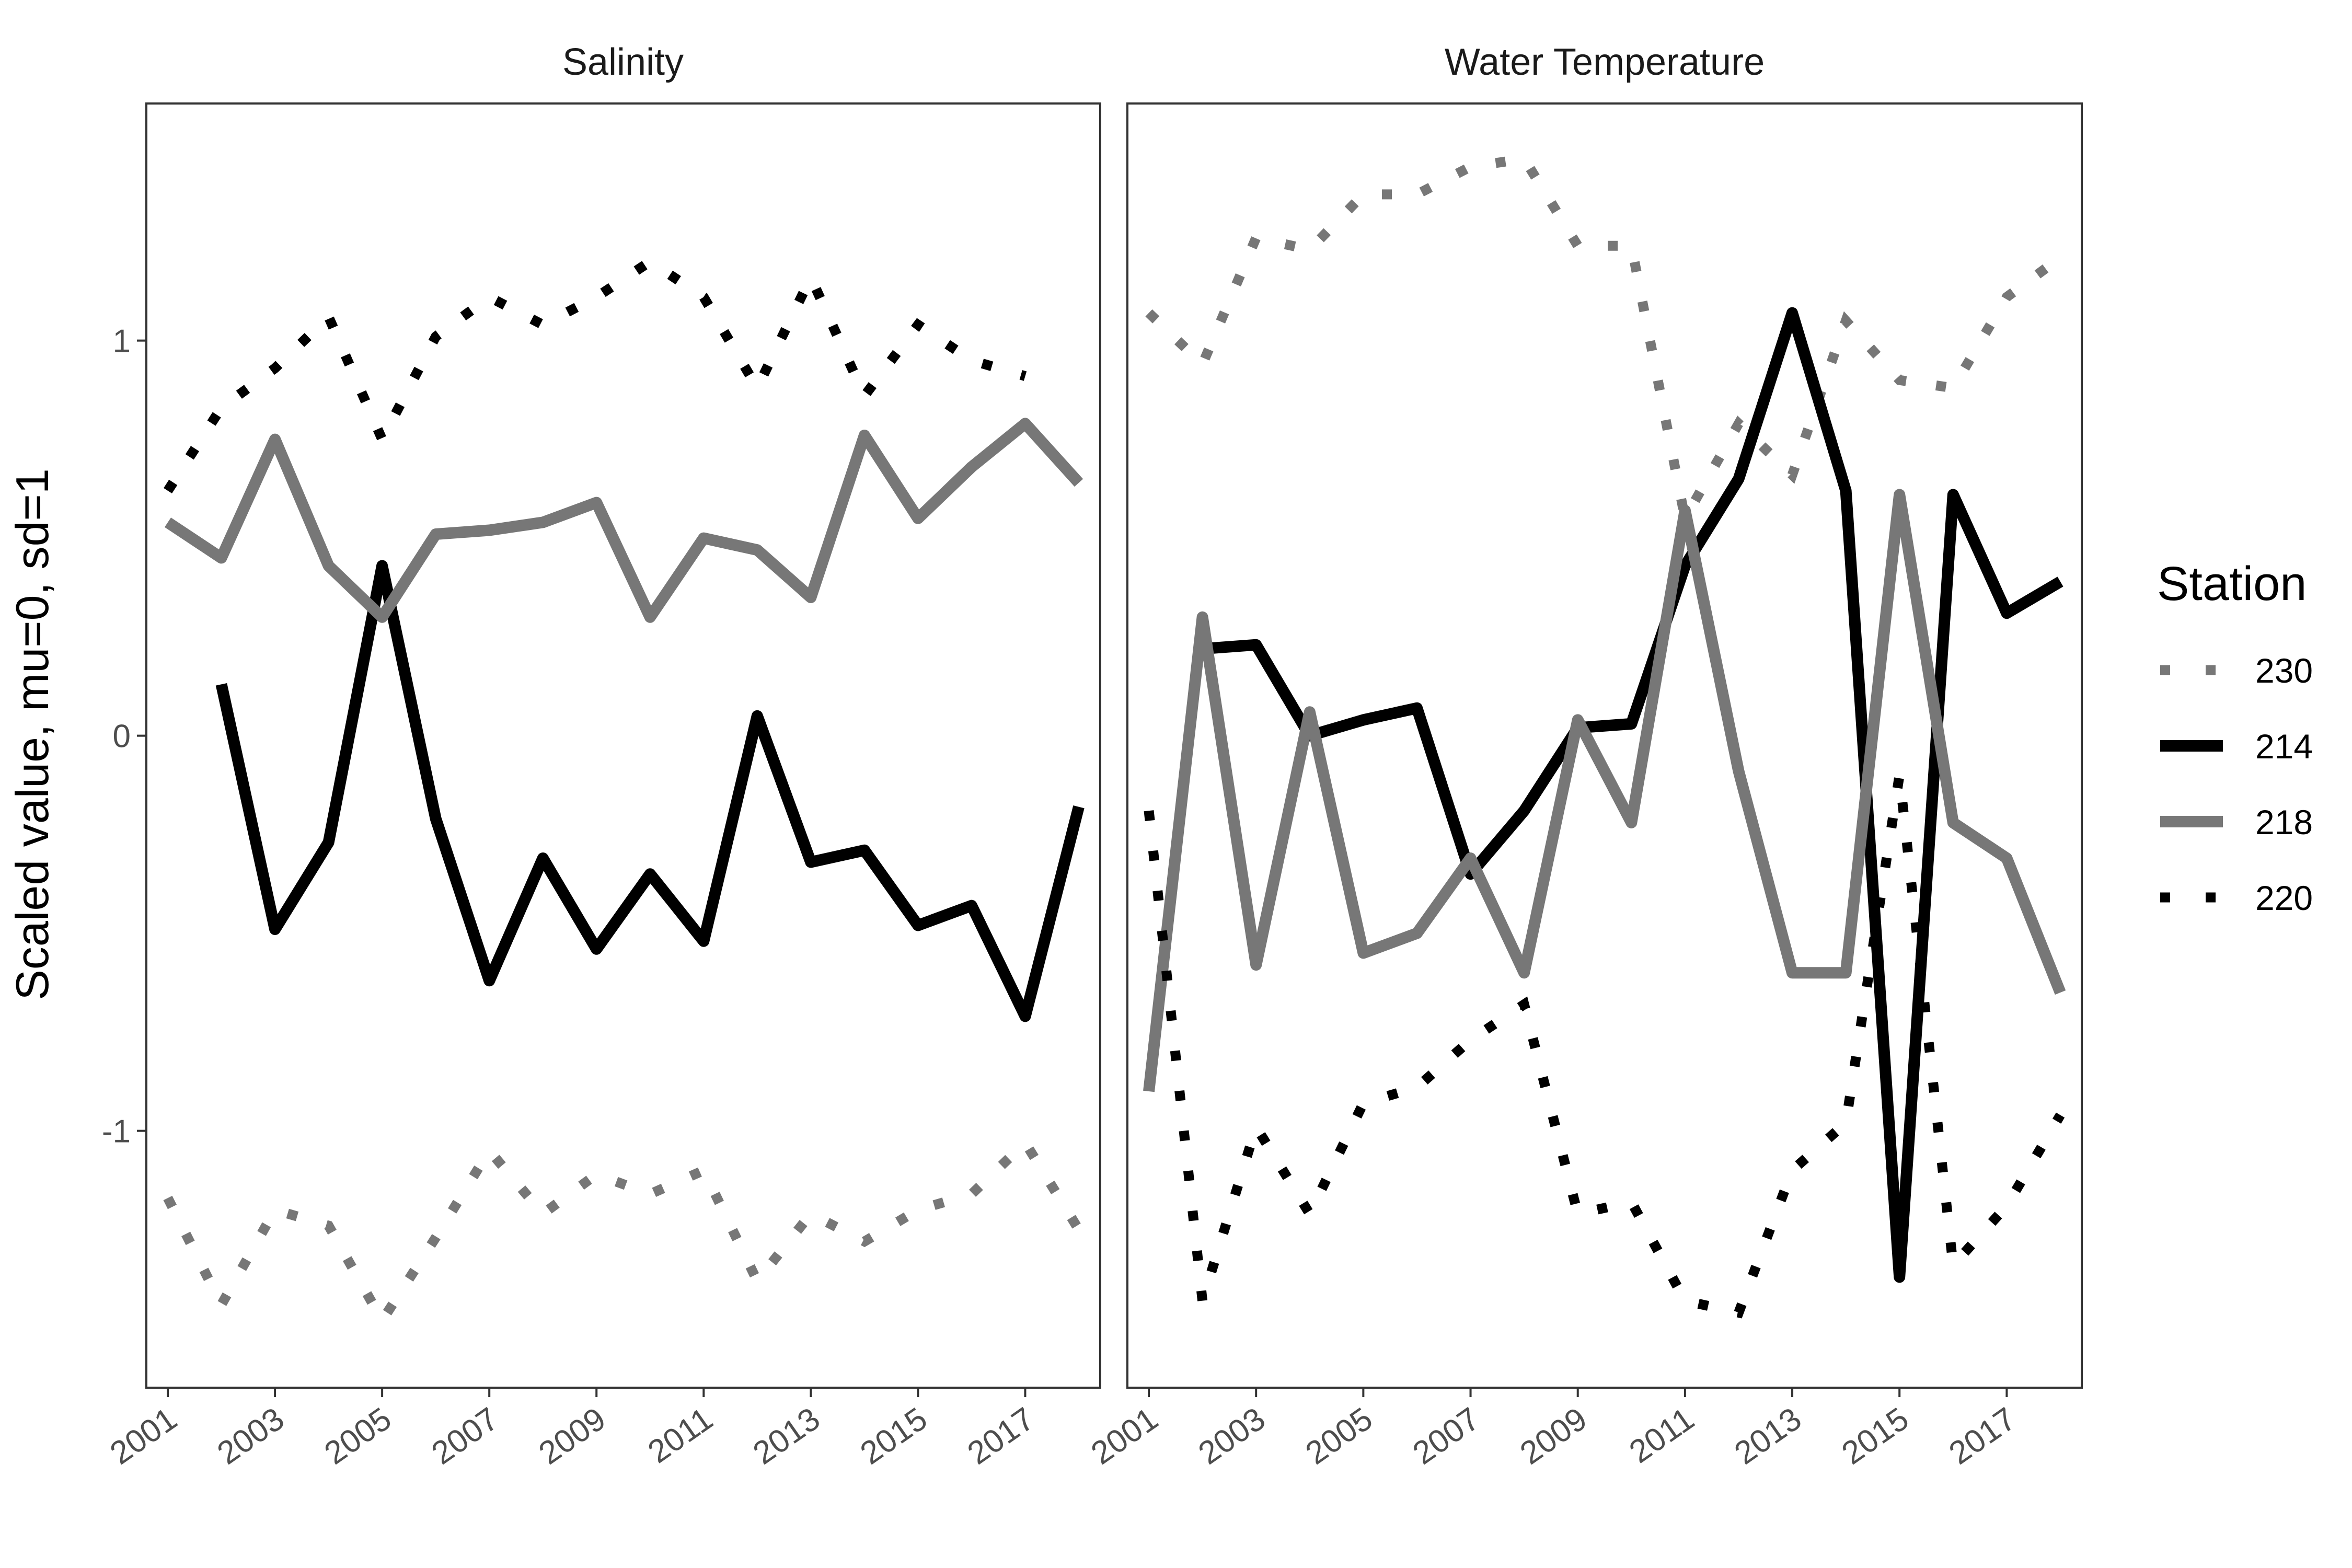 This screenshot has height=1568, width=2352. I want to click on salinity-series-218-line, so click(623, 520).